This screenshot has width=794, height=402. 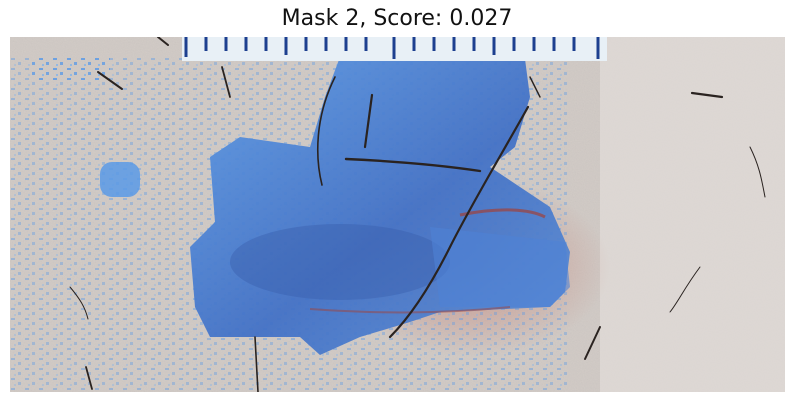 What do you see at coordinates (397, 18) in the screenshot?
I see `figure-title: Mask 2, Score: 0.027` at bounding box center [397, 18].